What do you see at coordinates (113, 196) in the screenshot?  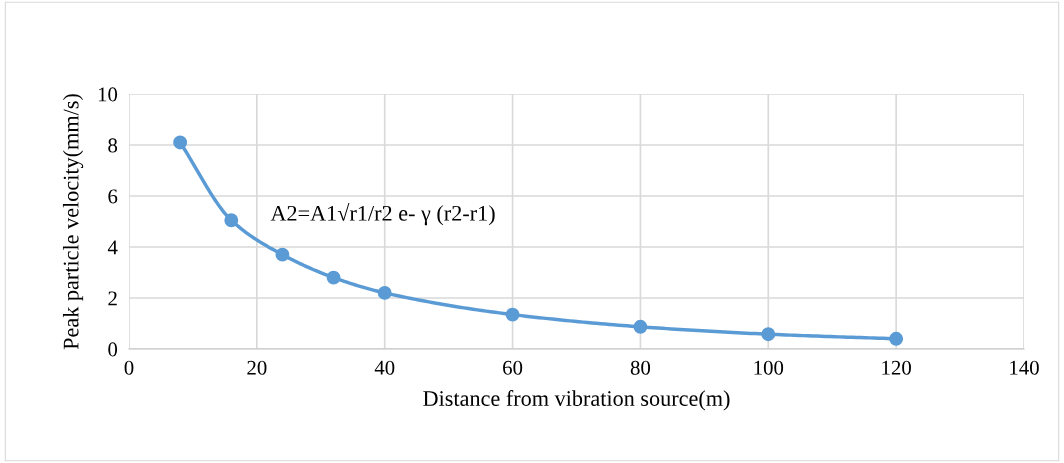 I see `y-tick-label: 6` at bounding box center [113, 196].